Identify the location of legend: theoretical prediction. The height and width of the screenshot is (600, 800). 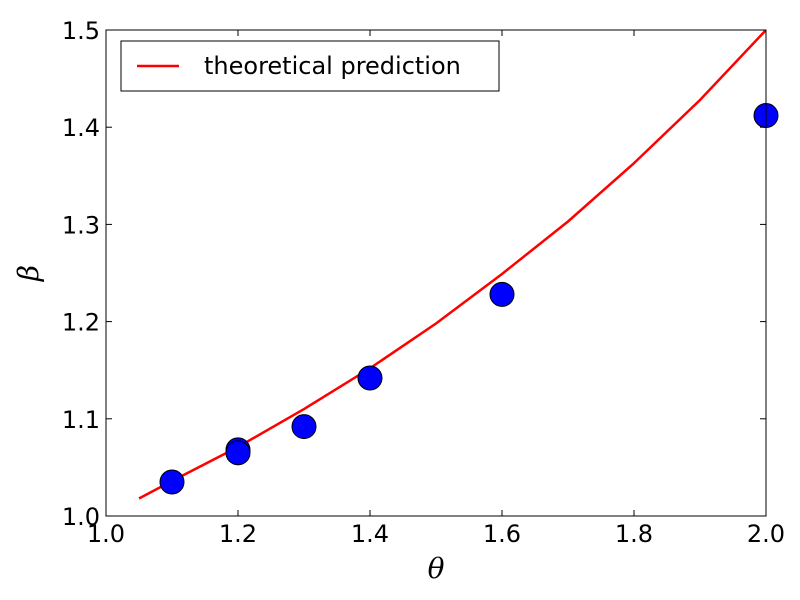
(310, 66).